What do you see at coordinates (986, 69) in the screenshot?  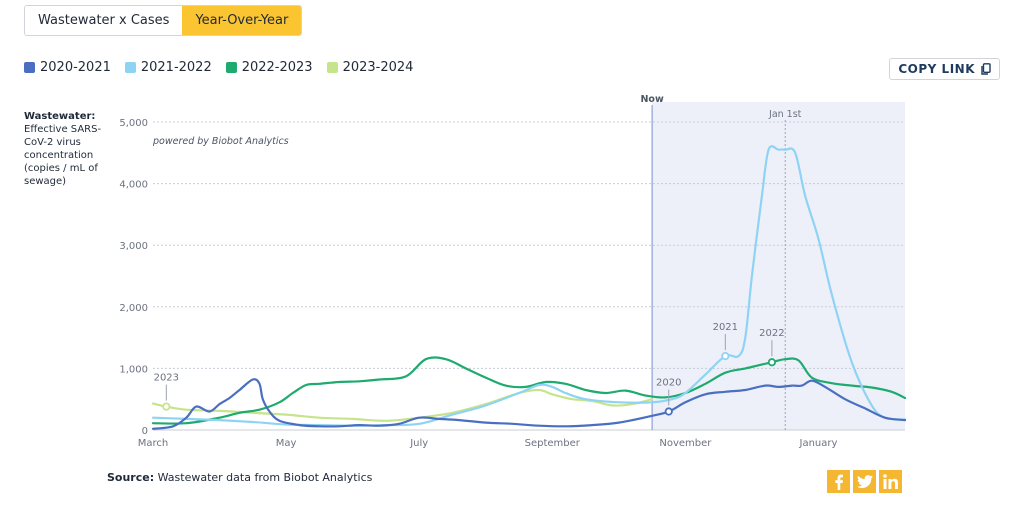 I see `copy-icon` at bounding box center [986, 69].